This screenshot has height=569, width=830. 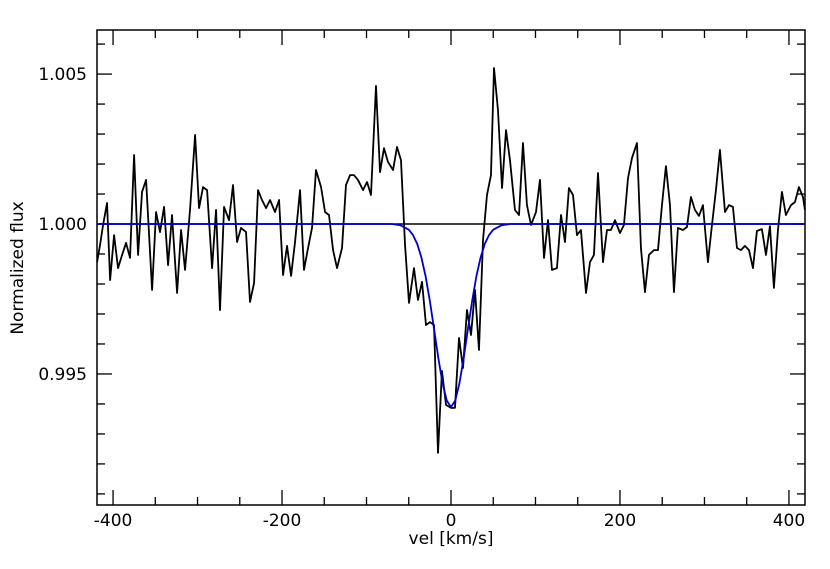 I want to click on y-tick-label: 1.000, so click(x=62, y=225).